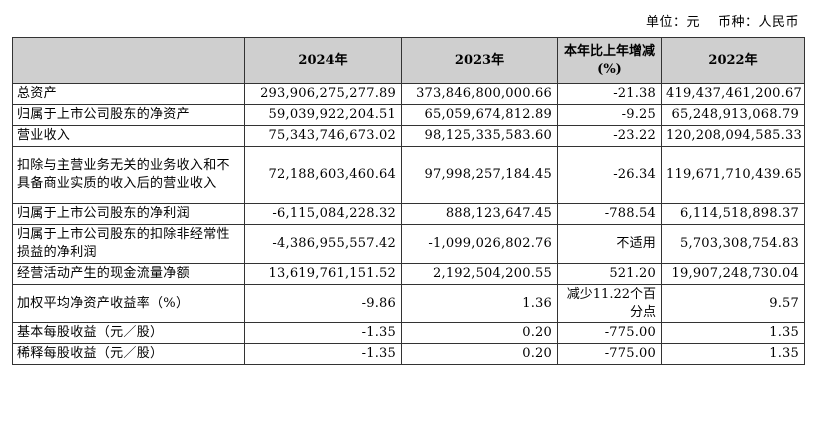  Describe the element at coordinates (128, 333) in the screenshot. I see `row-label: 基本每股收益（元／股）` at that location.